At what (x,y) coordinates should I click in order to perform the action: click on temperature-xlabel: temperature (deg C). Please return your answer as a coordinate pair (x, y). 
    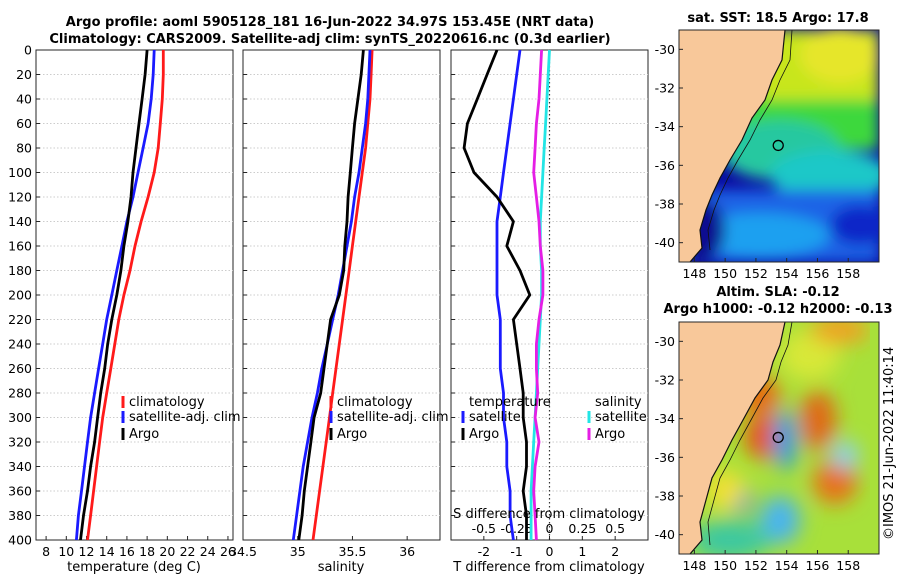
    Looking at the image, I should click on (134, 567).